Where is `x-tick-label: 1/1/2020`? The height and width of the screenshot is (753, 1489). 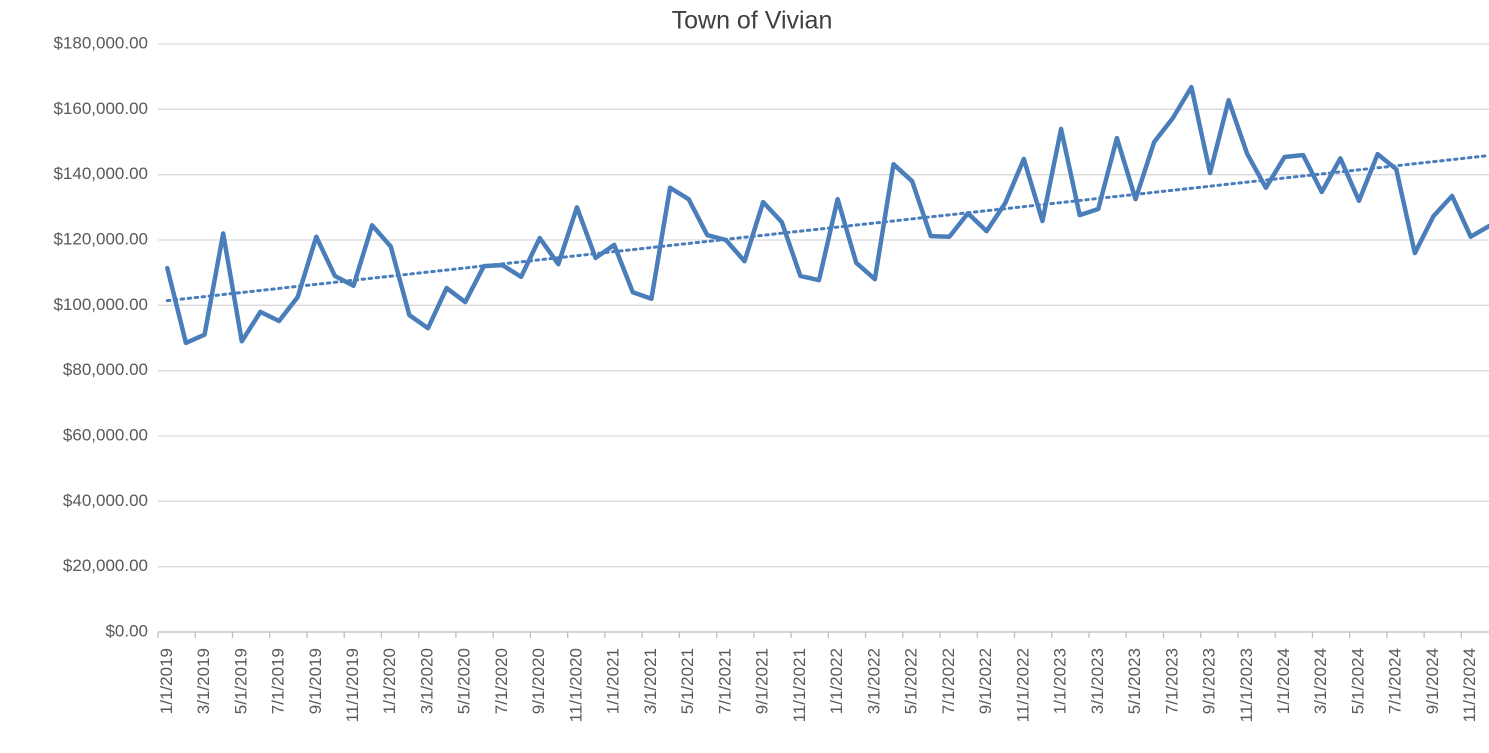 x-tick-label: 1/1/2020 is located at coordinates (389, 681).